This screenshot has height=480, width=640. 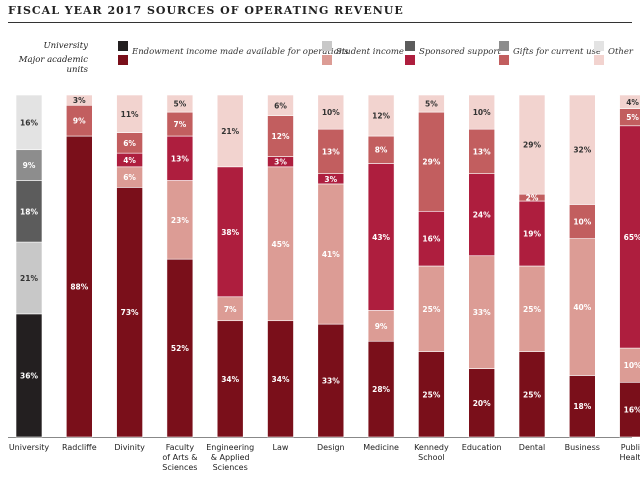 I want to click on category-label: Radcliffe, so click(x=79, y=447).